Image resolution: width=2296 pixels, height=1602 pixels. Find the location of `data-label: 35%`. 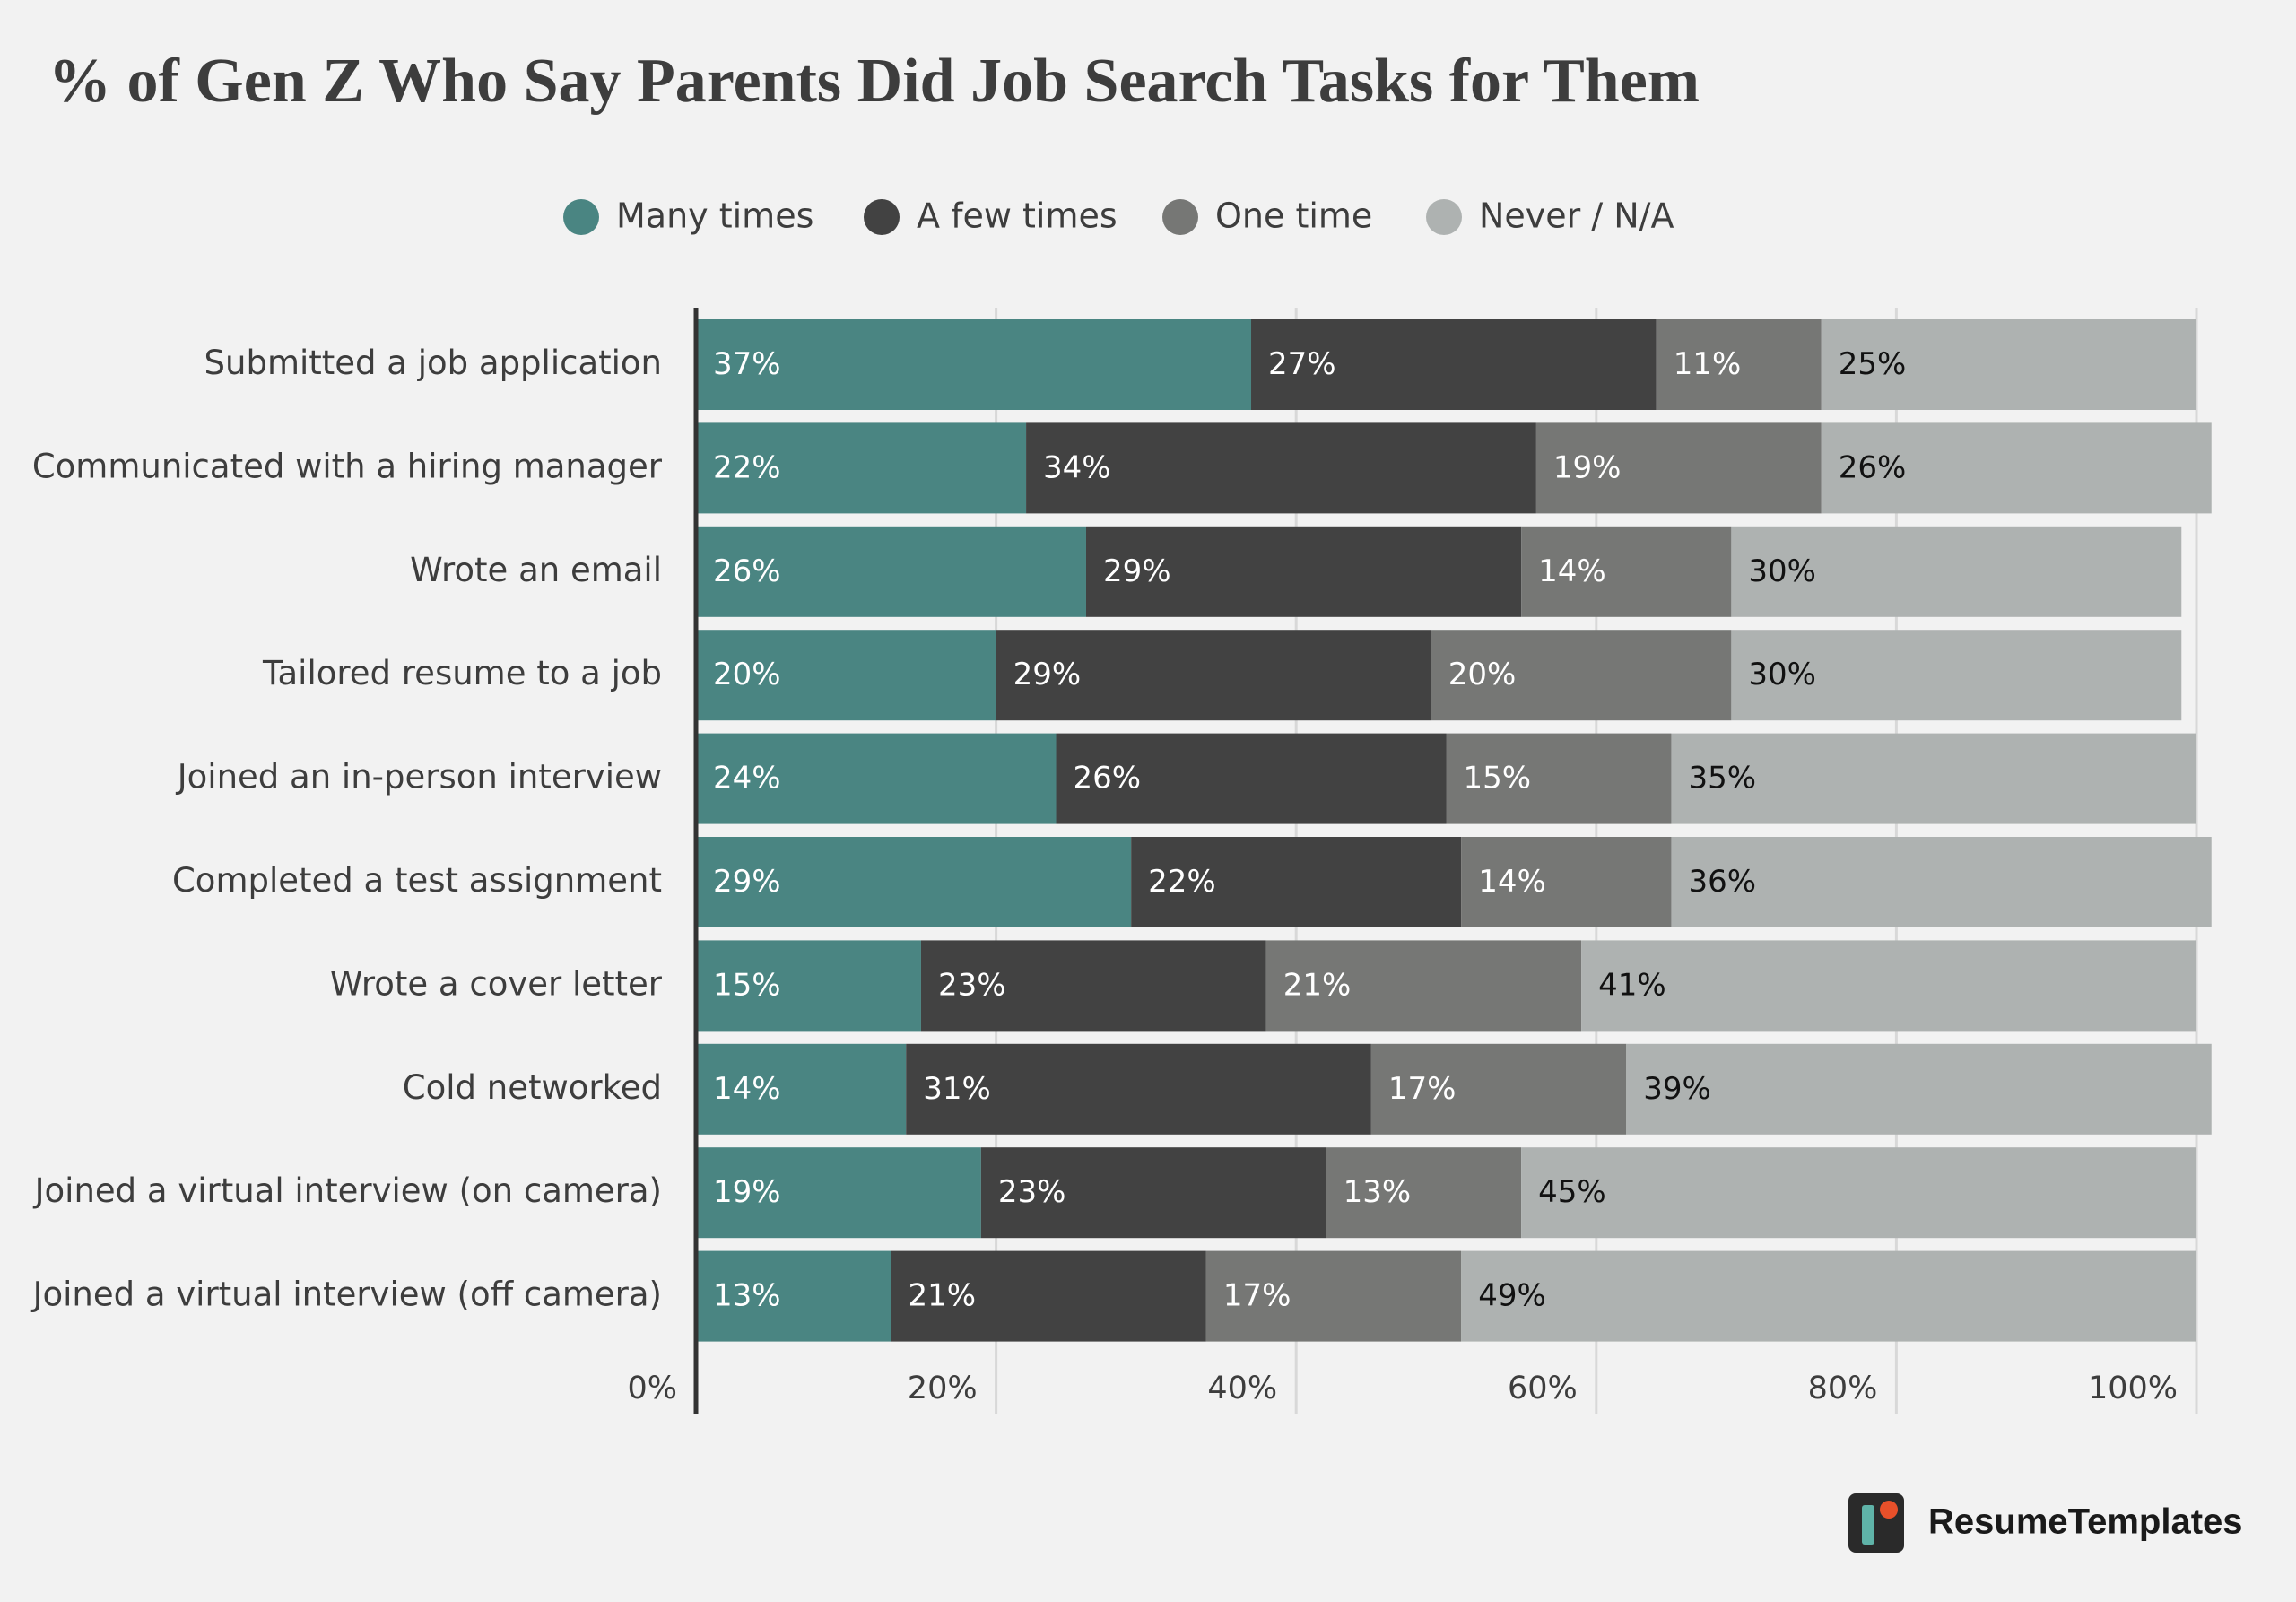

data-label: 35% is located at coordinates (1722, 779).